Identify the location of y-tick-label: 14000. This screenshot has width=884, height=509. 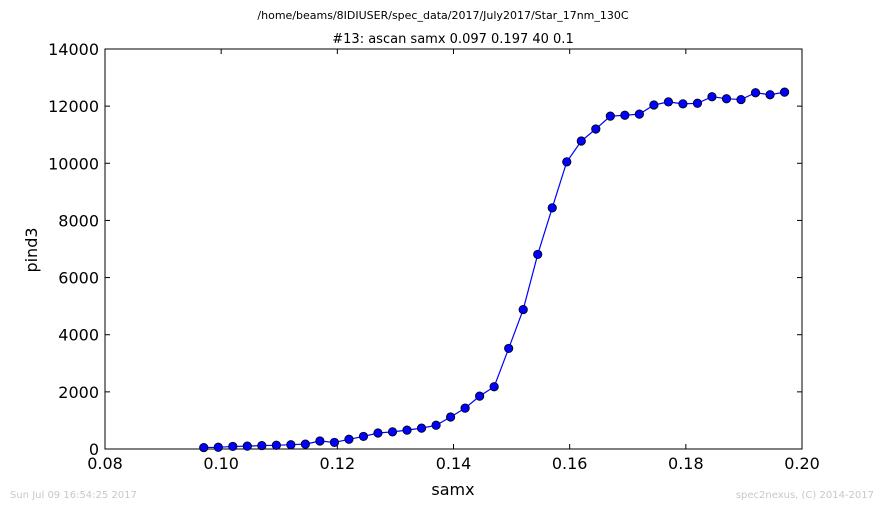
(73, 49).